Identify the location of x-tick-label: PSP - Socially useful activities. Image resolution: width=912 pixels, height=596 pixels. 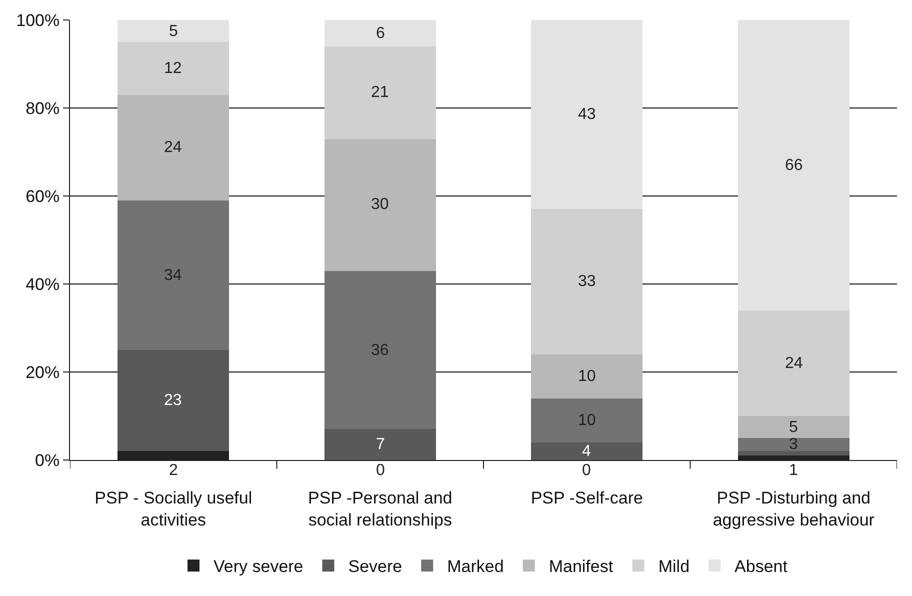
(173, 509).